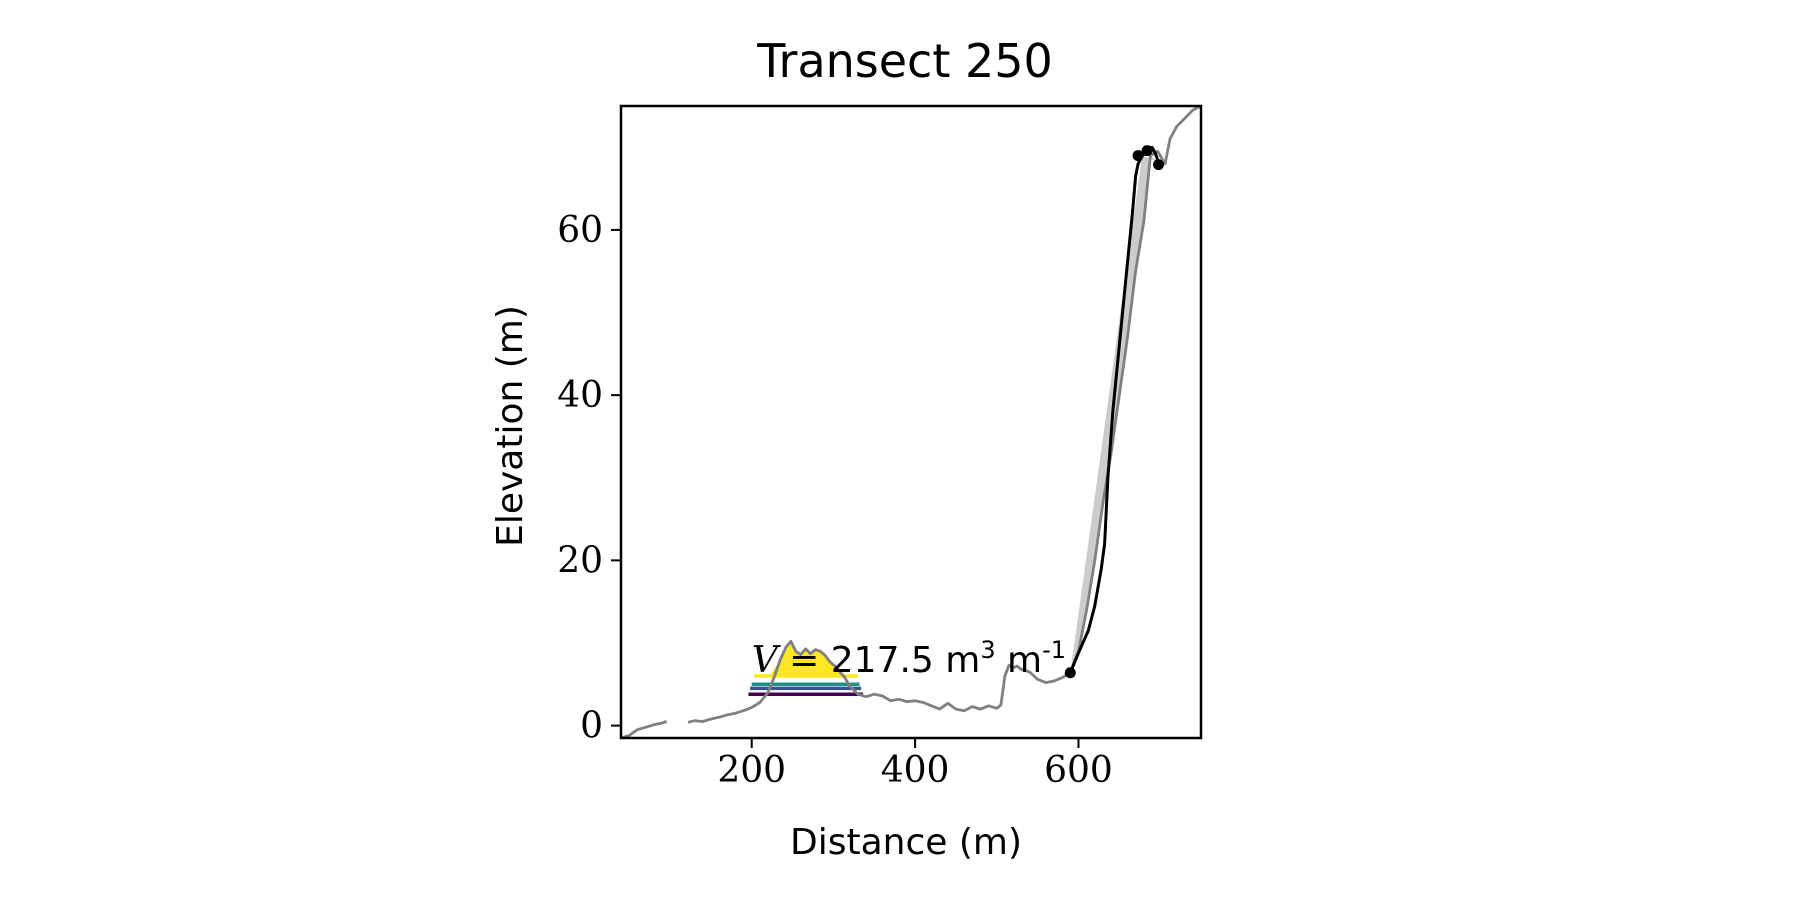 The height and width of the screenshot is (900, 1800). I want to click on cliff-points-layer, so click(1114, 412).